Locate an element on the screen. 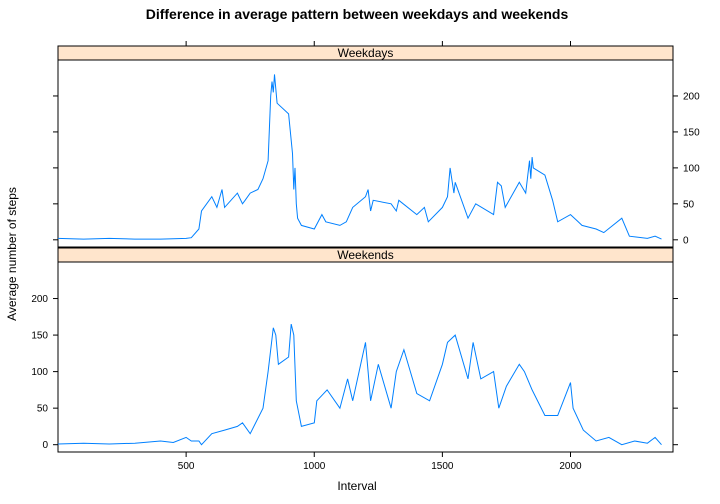 The image size is (720, 504). y-tick-label-0-1: 50 is located at coordinates (689, 204).